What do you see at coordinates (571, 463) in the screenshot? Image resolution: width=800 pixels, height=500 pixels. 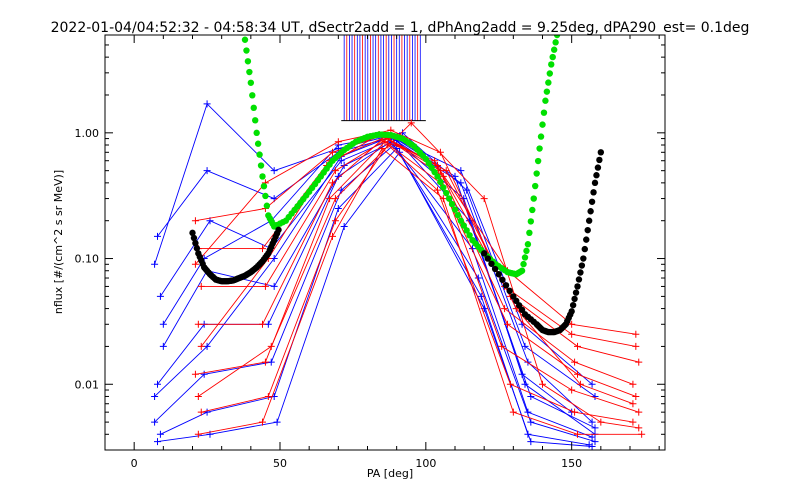 I see `x-tick-label: 150` at bounding box center [571, 463].